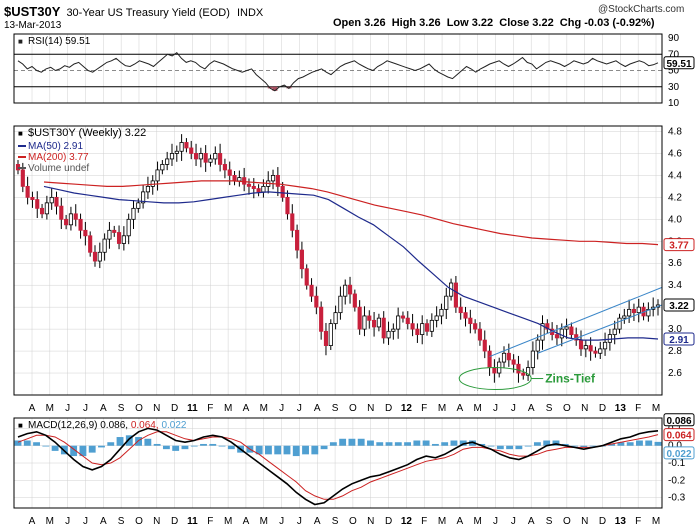 The height and width of the screenshot is (530, 700). I want to click on price-legend-item: MA(200) 3.77, so click(58, 157).